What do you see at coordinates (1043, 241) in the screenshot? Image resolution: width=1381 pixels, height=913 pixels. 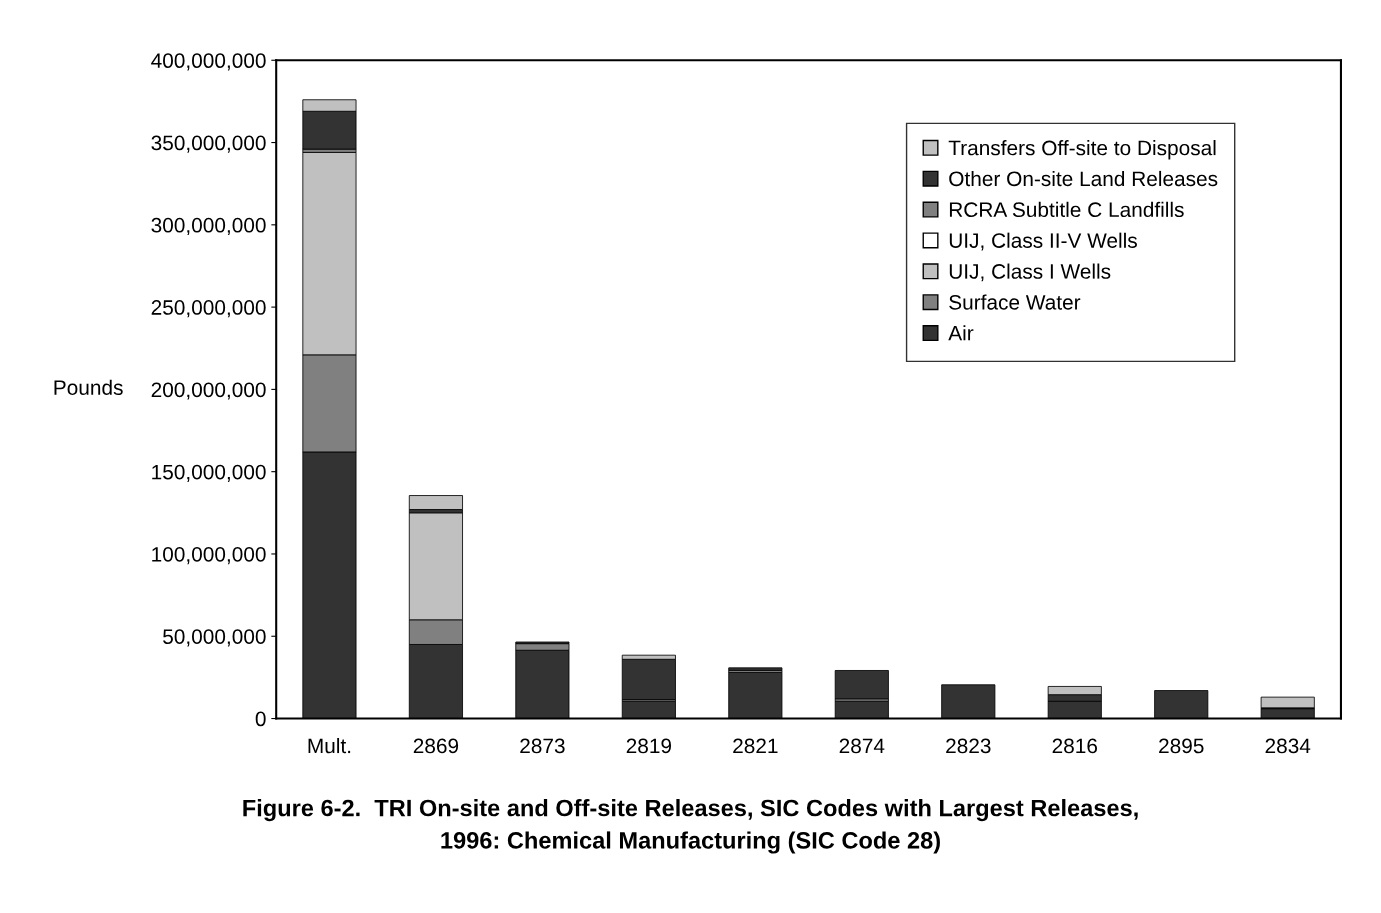 I see `legend-label: UIJ, Class II-V Wells` at bounding box center [1043, 241].